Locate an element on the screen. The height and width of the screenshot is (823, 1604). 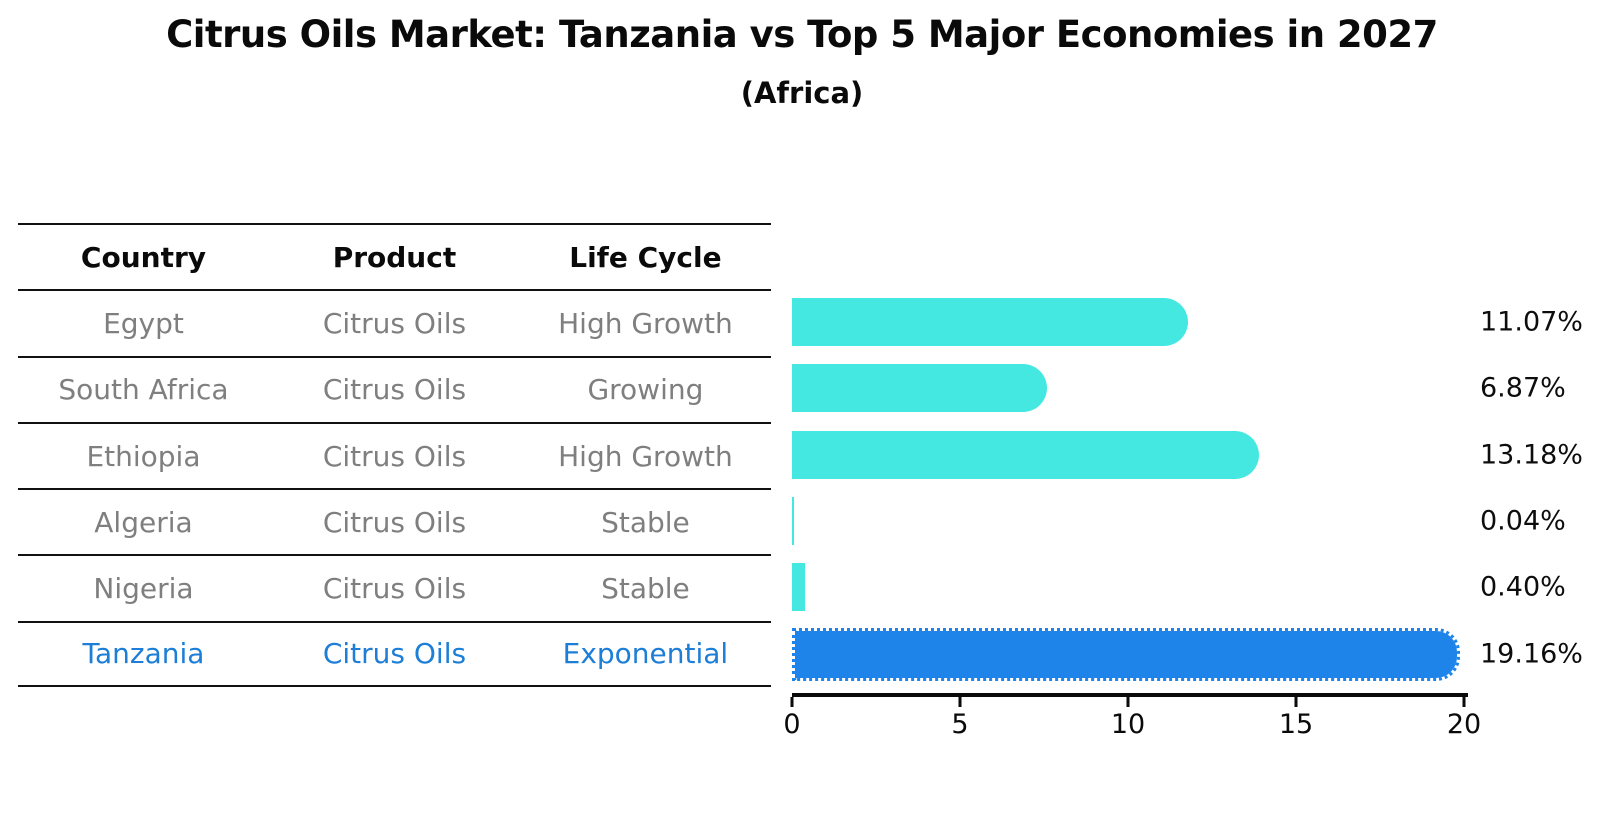
cell-country: Egypt is located at coordinates (143, 323).